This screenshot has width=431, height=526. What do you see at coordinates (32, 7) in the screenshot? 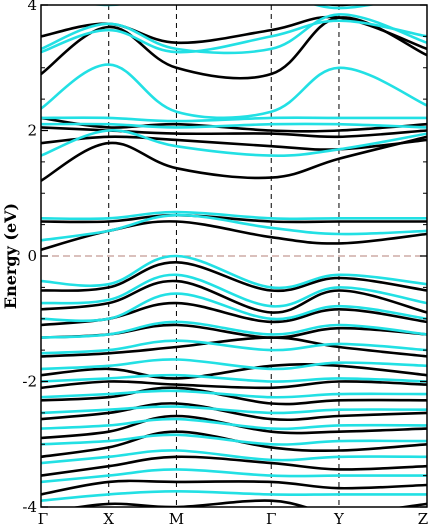
I see `y-tick-label: 4` at bounding box center [32, 7].